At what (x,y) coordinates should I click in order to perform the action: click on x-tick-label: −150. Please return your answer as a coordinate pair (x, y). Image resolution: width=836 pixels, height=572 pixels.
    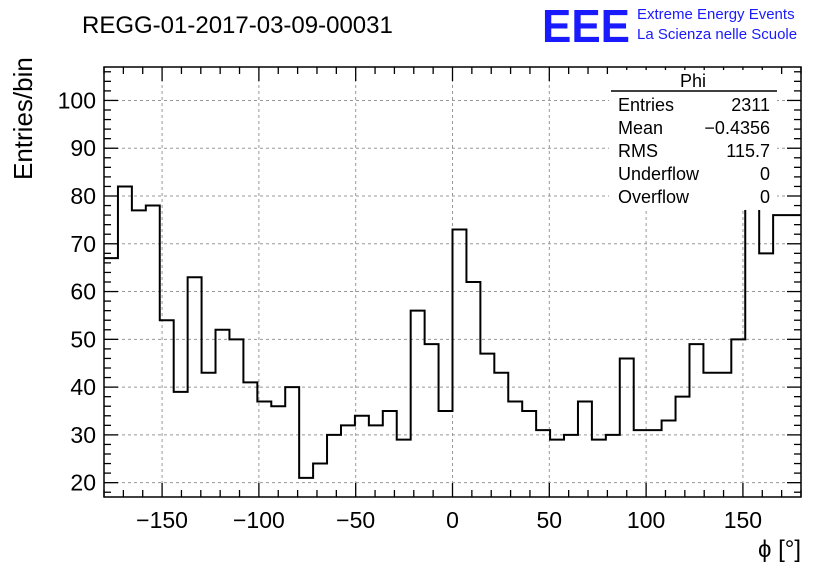
    Looking at the image, I should click on (162, 520).